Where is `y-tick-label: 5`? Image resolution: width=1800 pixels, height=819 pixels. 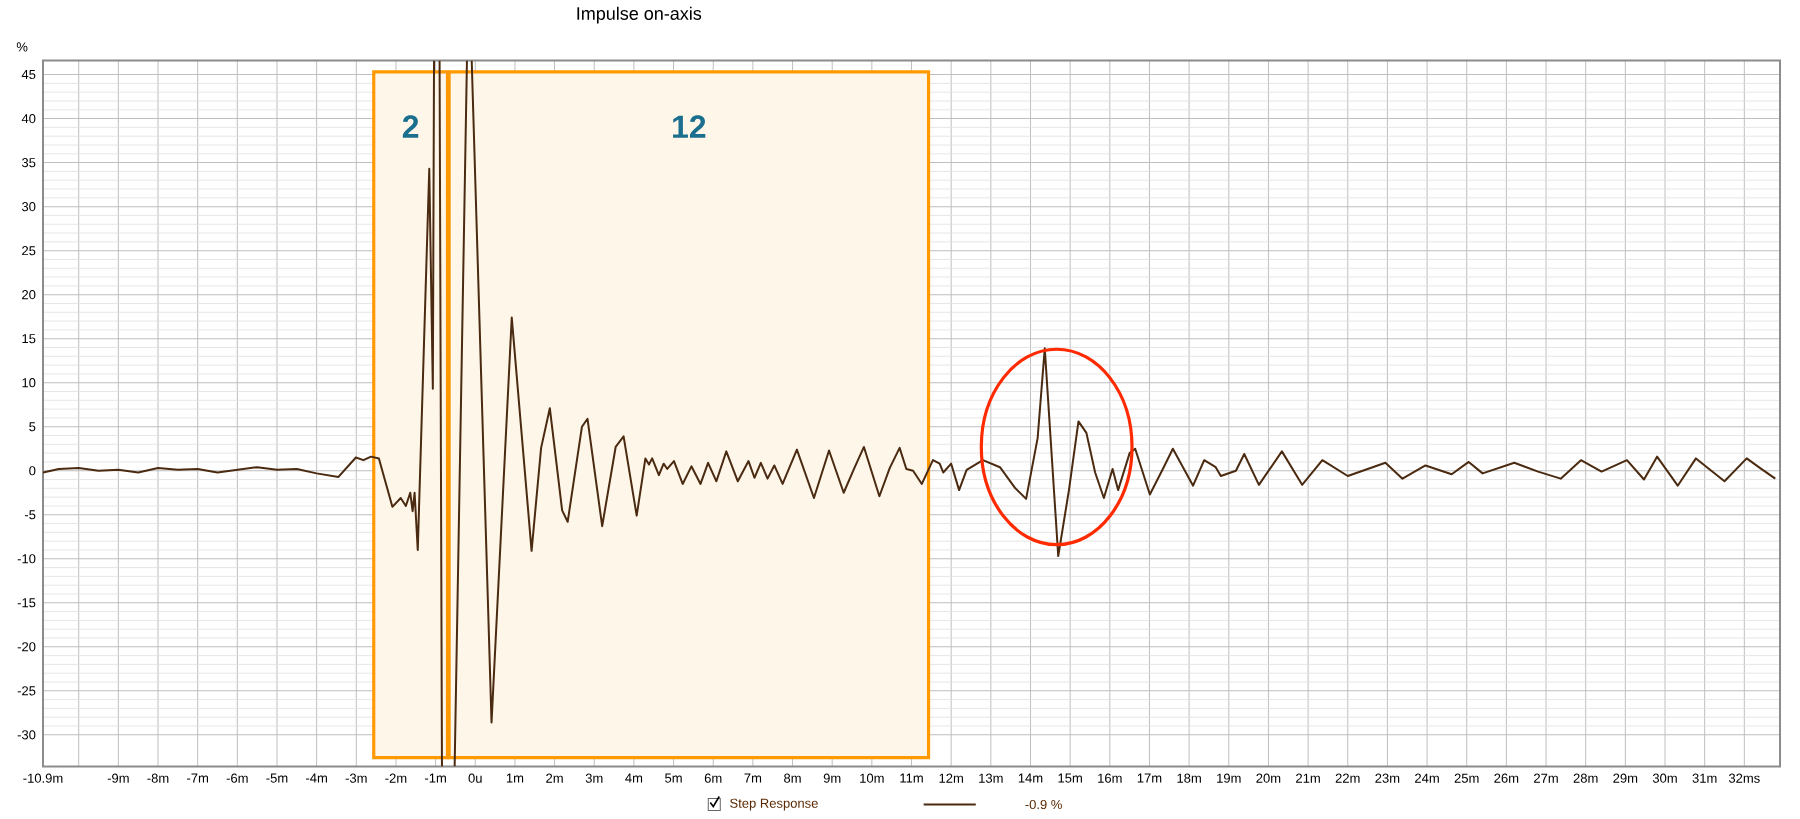
y-tick-label: 5 is located at coordinates (32, 427).